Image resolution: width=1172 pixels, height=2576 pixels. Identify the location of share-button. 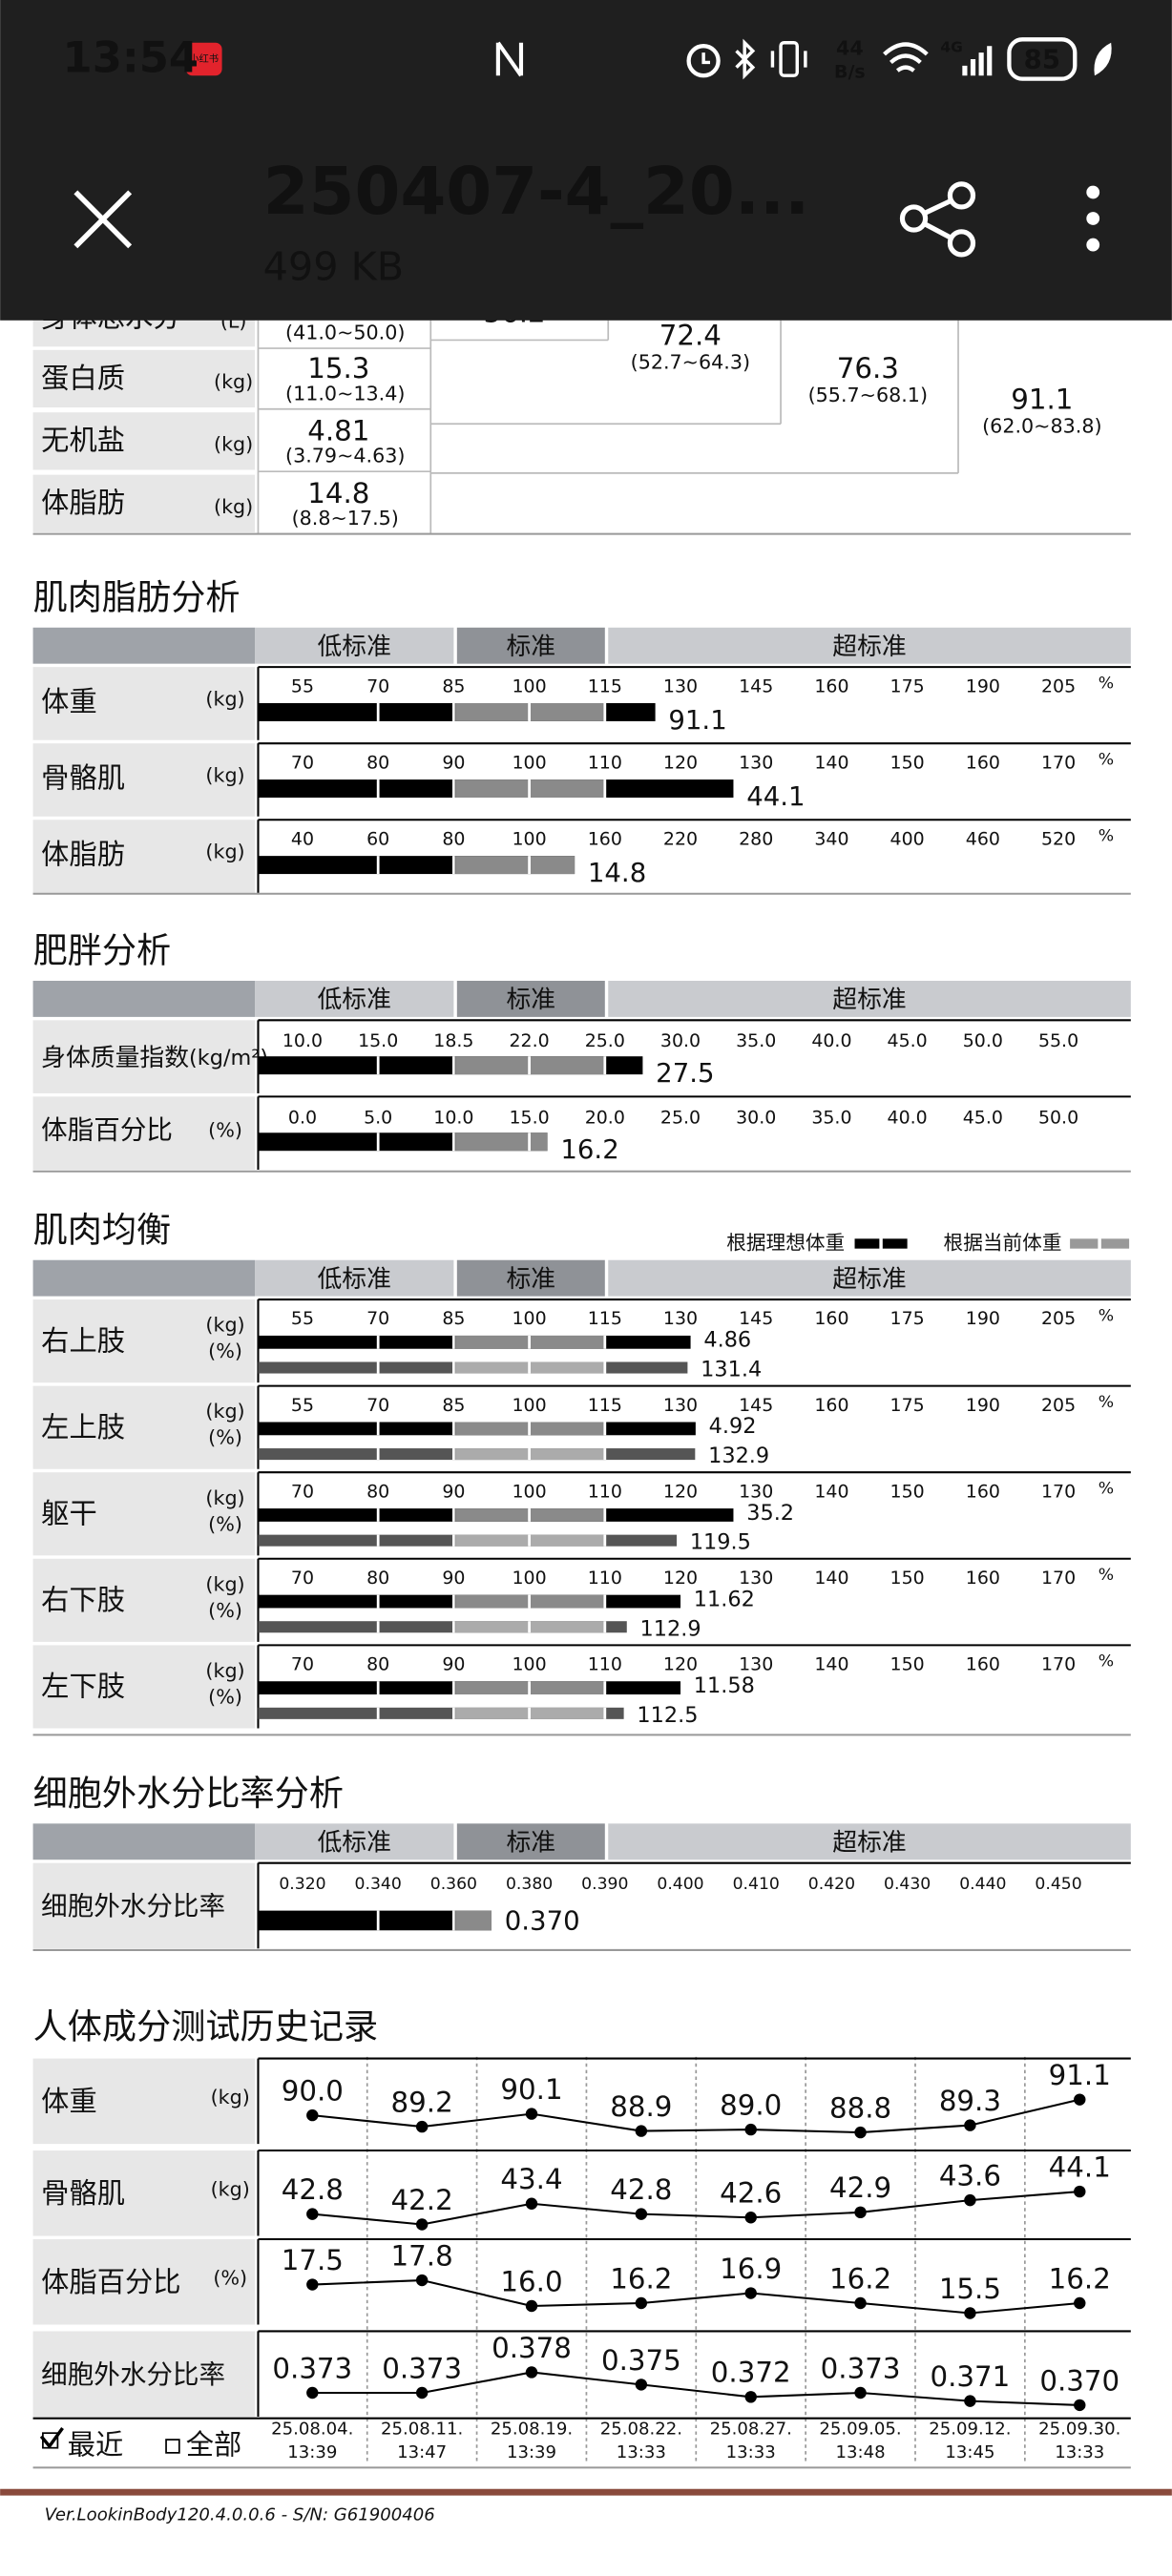
(937, 219).